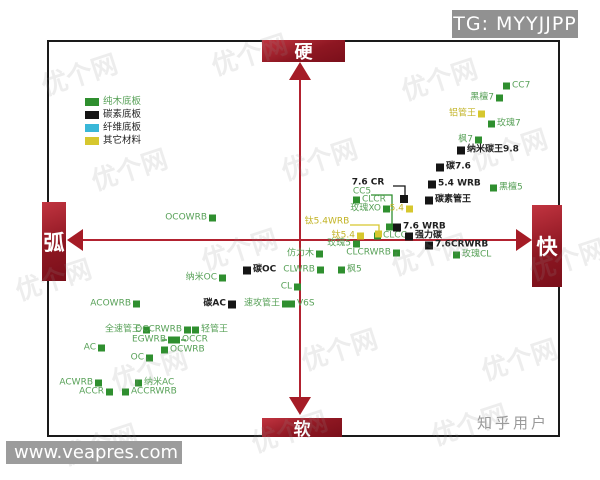  I want to click on data-point: OCWRB, so click(183, 349).